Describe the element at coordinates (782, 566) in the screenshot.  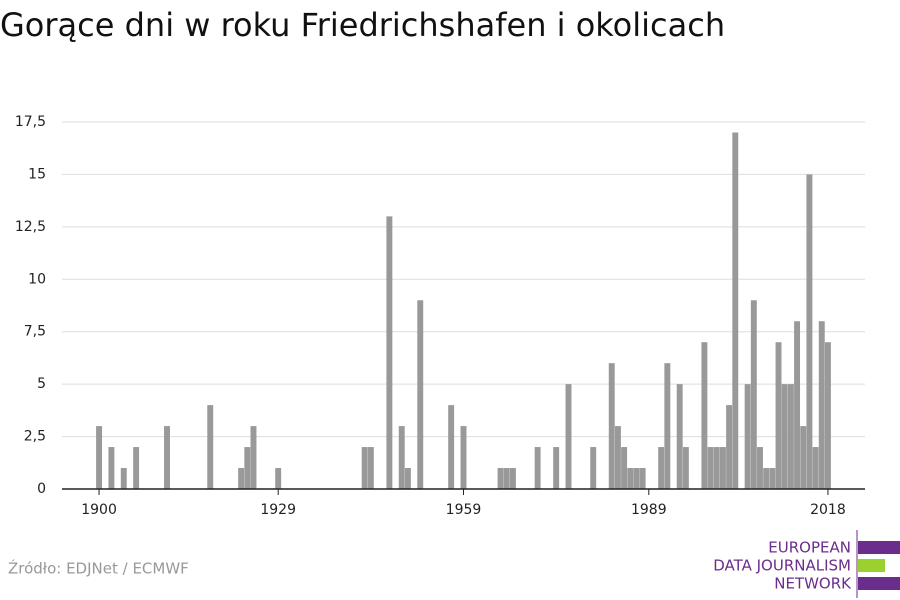
I see `logo-text: DATA JOURNALISM` at that location.